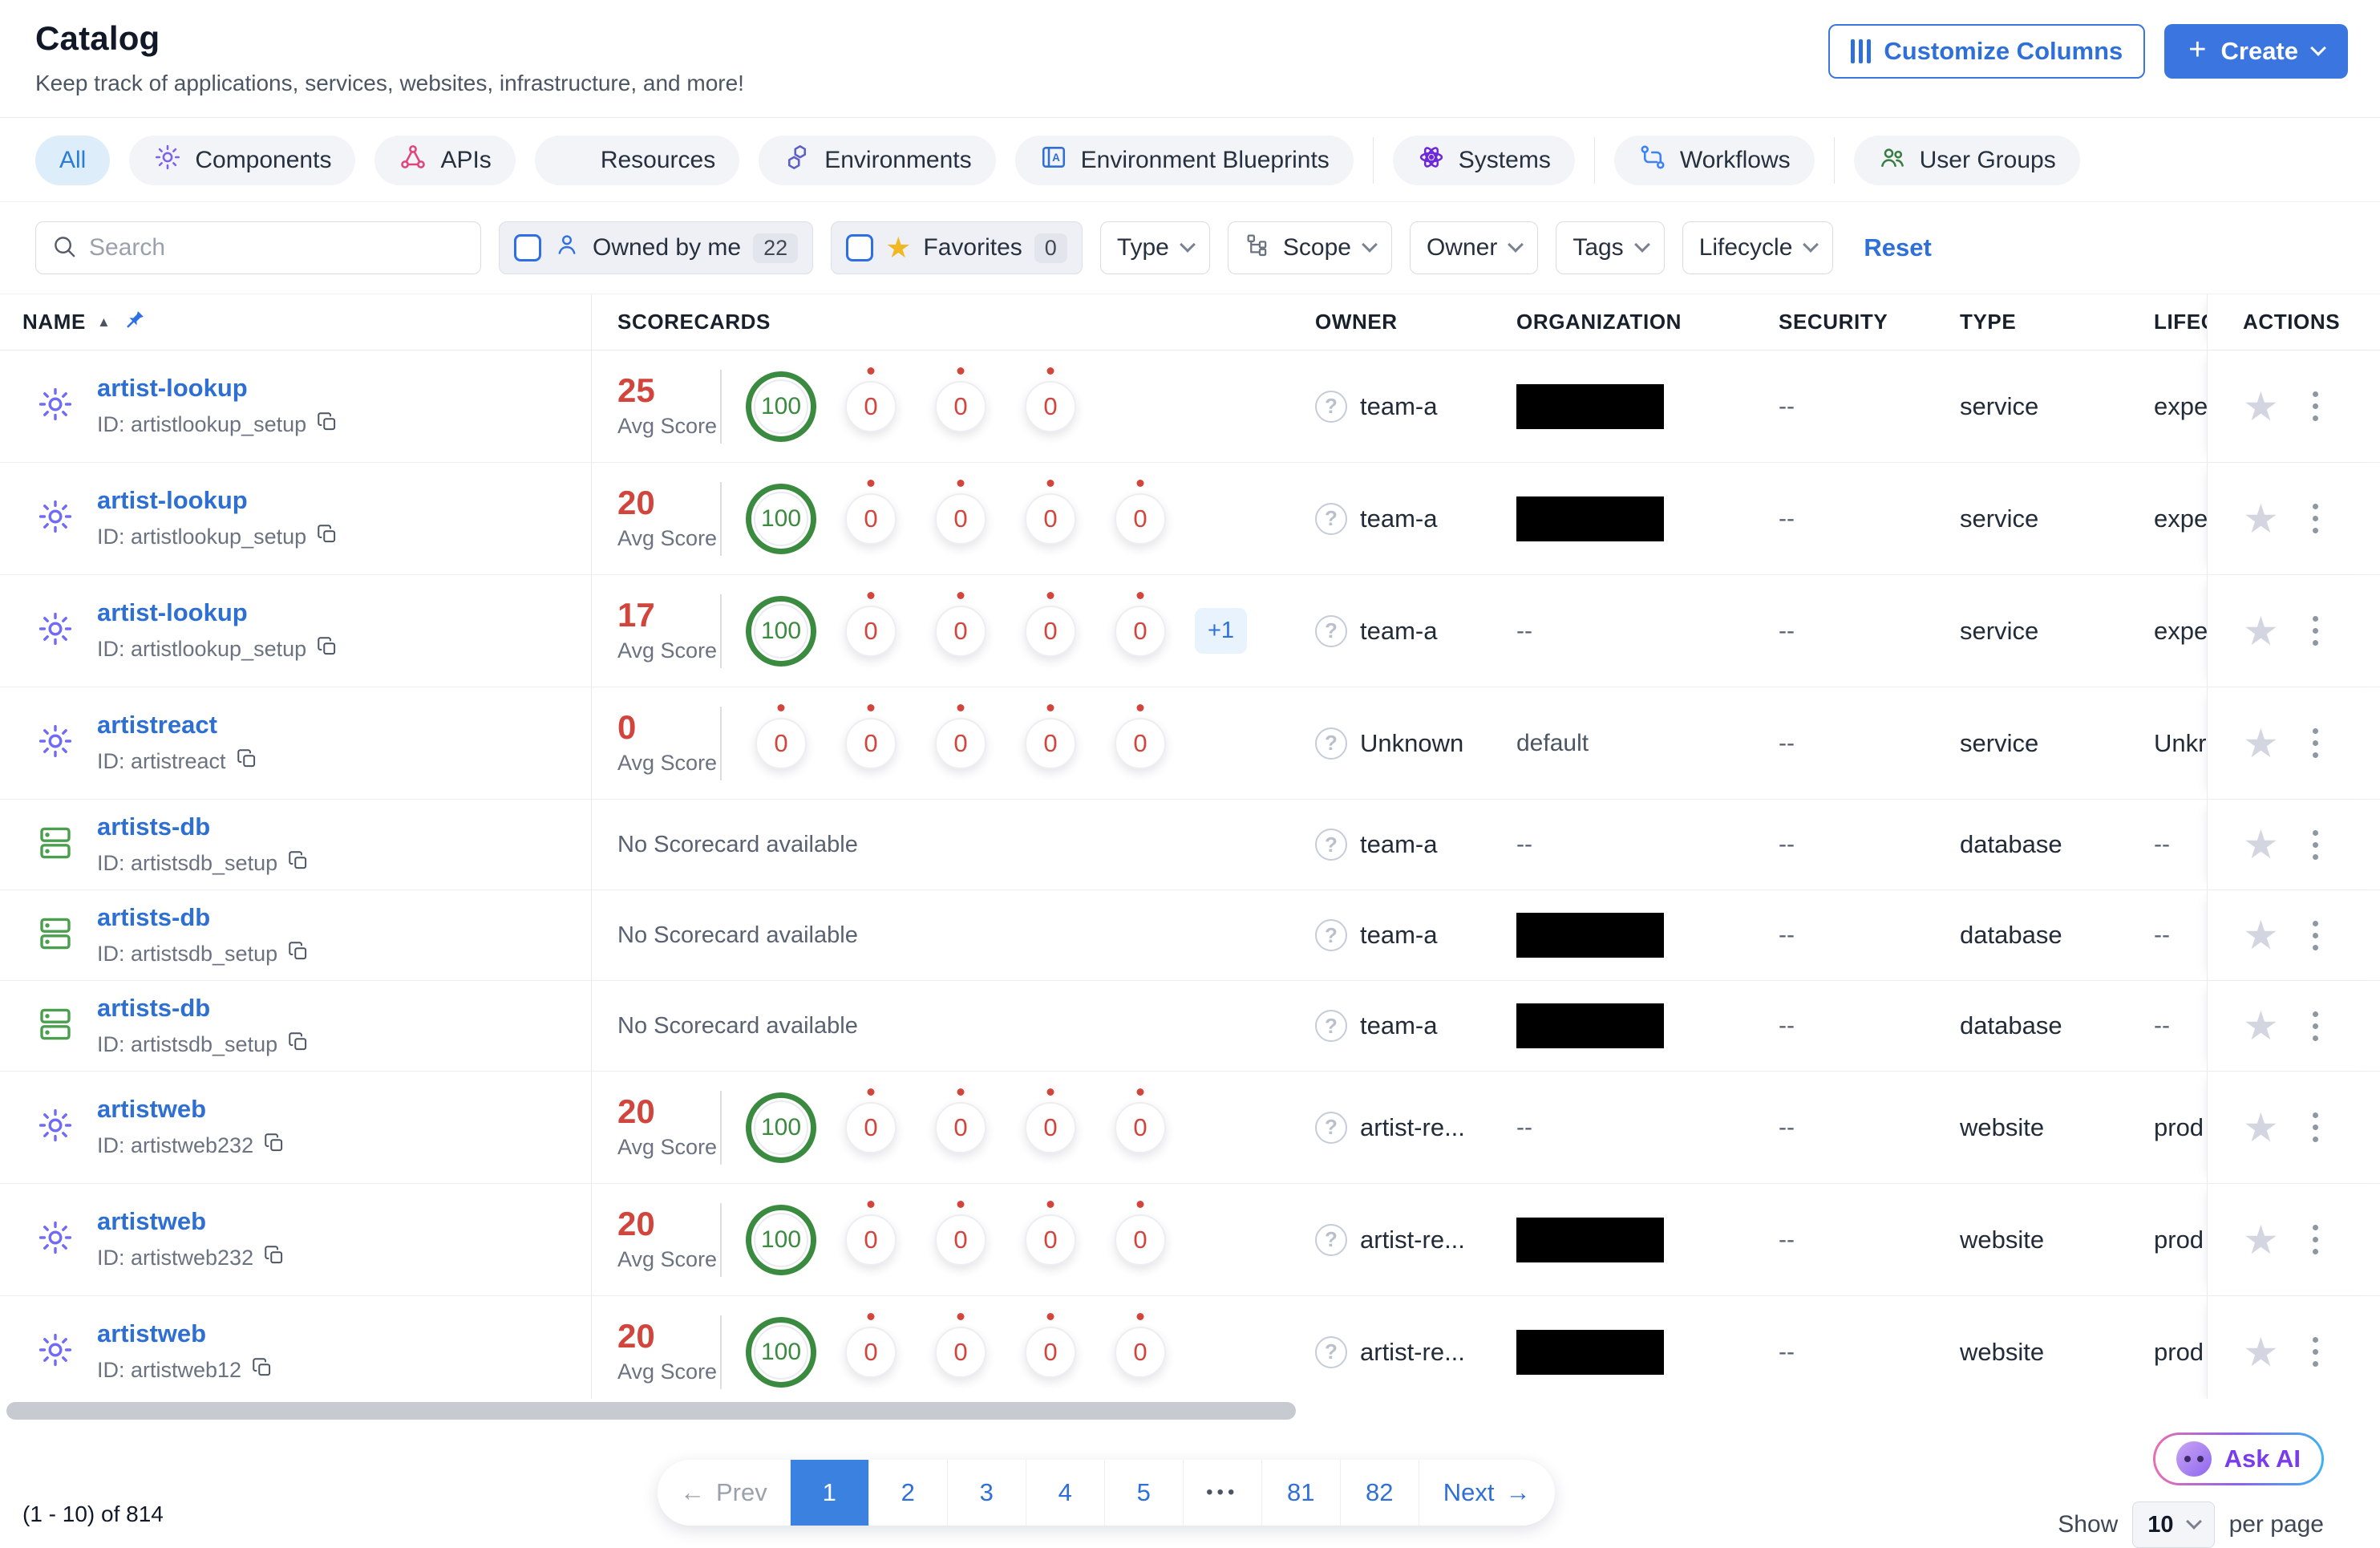 This screenshot has height=1548, width=2380. Describe the element at coordinates (1483, 160) in the screenshot. I see `tab-systems: Systems` at that location.